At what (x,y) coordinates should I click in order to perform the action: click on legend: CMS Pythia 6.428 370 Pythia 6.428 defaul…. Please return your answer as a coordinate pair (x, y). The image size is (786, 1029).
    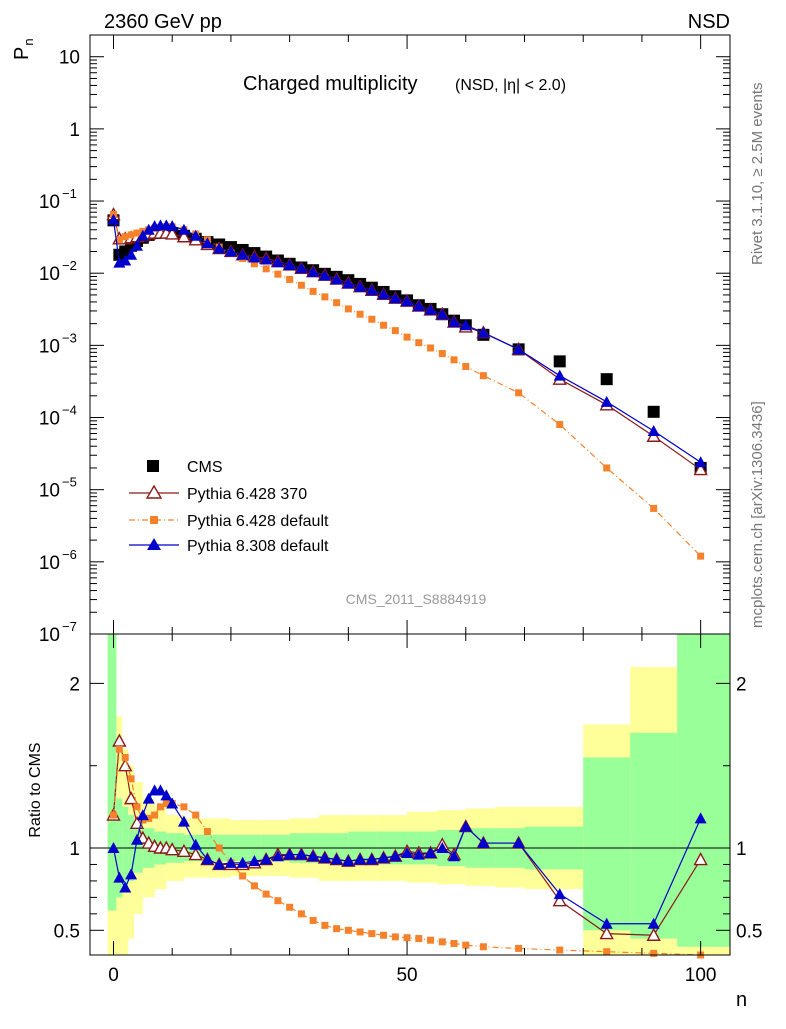
    Looking at the image, I should click on (229, 507).